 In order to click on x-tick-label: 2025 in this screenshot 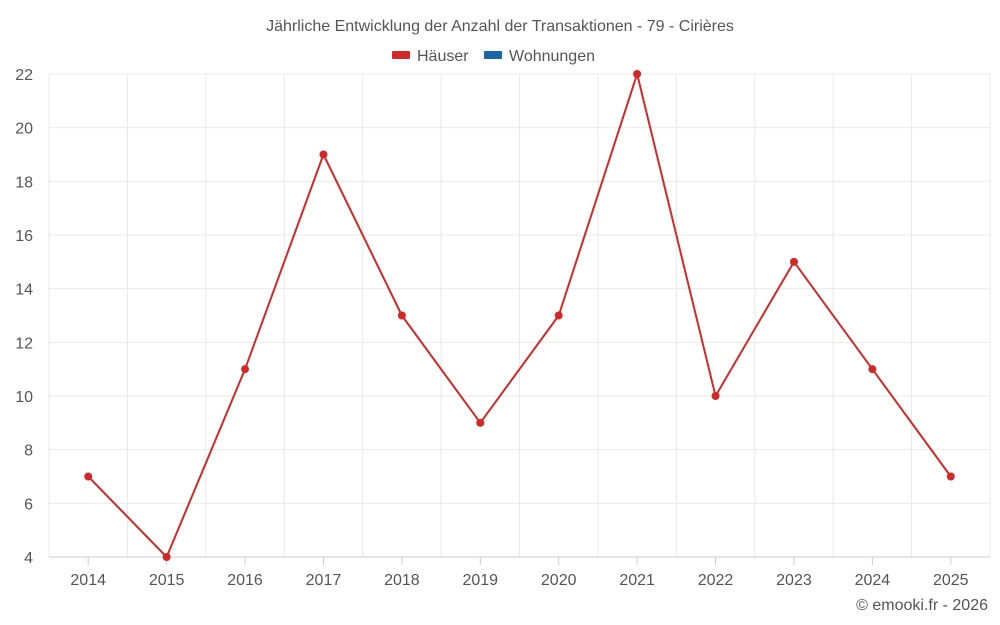, I will do `click(951, 580)`.